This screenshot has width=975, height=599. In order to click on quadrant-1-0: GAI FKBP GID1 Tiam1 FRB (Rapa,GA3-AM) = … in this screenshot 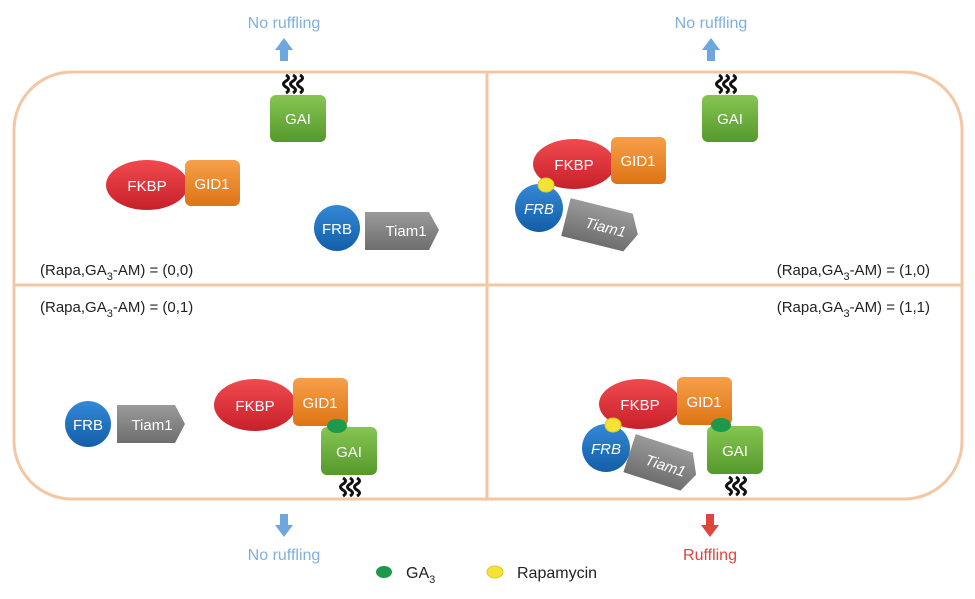, I will do `click(722, 178)`.